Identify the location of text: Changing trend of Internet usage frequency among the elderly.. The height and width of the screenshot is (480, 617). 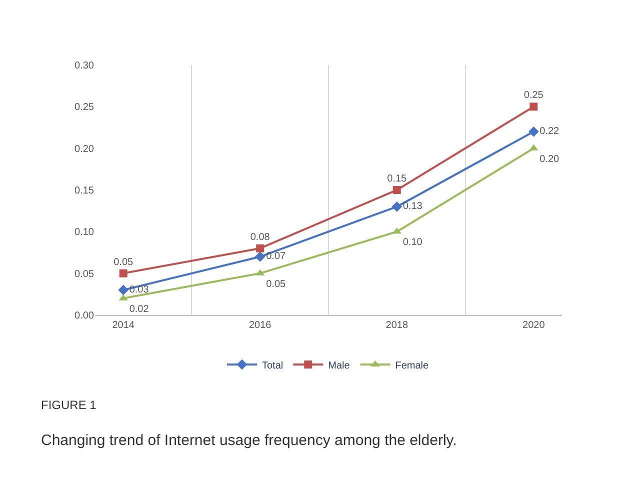
(249, 440).